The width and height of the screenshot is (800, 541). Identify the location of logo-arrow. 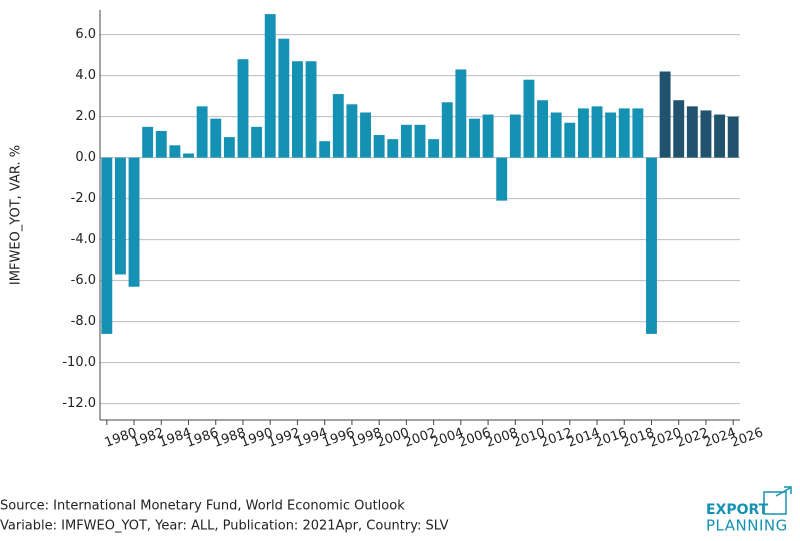
(783, 491).